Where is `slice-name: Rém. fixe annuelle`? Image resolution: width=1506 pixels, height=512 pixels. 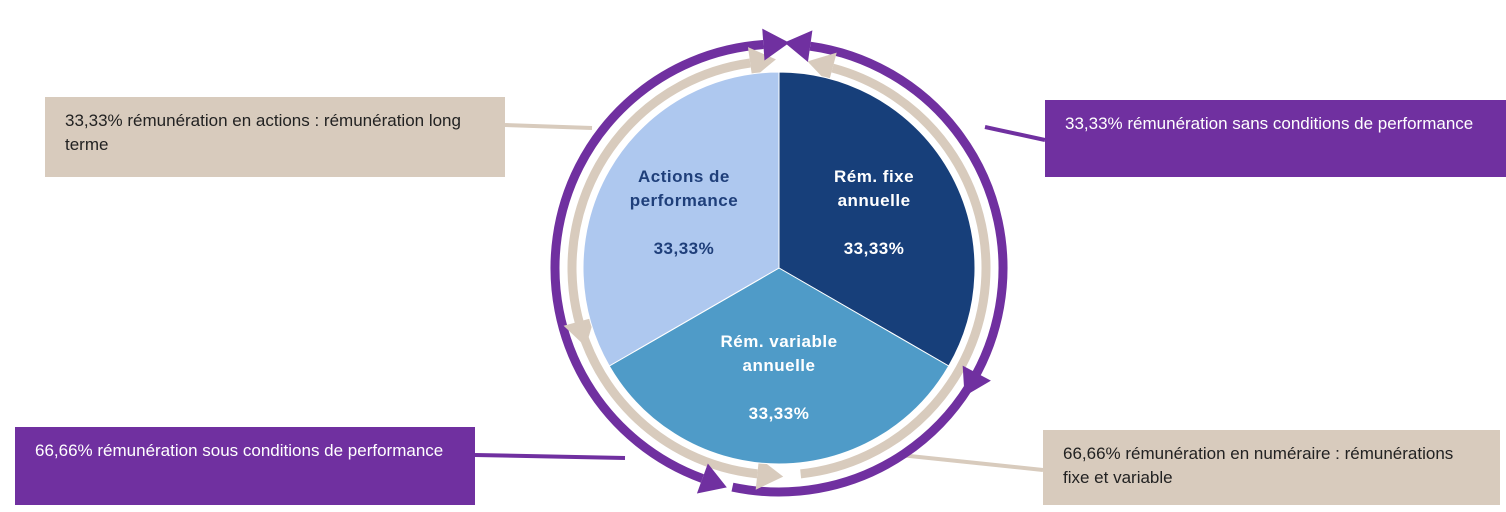 slice-name: Rém. fixe annuelle is located at coordinates (874, 189).